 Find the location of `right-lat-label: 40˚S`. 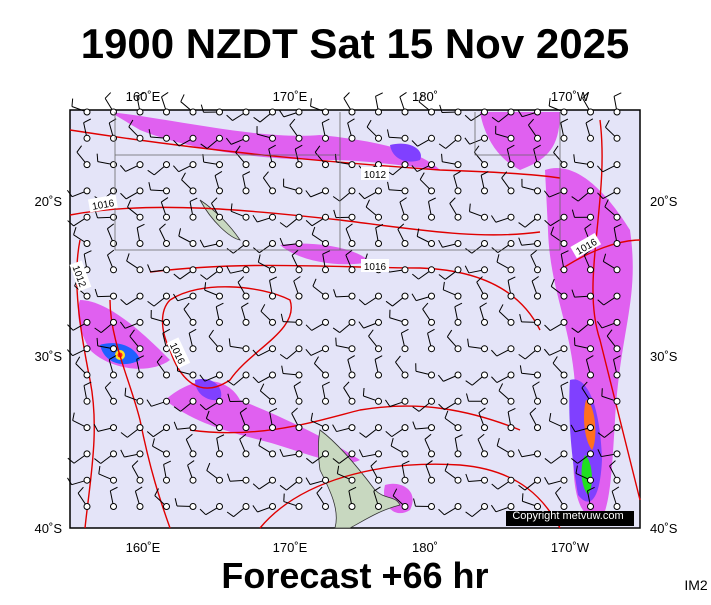

right-lat-label: 40˚S is located at coordinates (664, 528).